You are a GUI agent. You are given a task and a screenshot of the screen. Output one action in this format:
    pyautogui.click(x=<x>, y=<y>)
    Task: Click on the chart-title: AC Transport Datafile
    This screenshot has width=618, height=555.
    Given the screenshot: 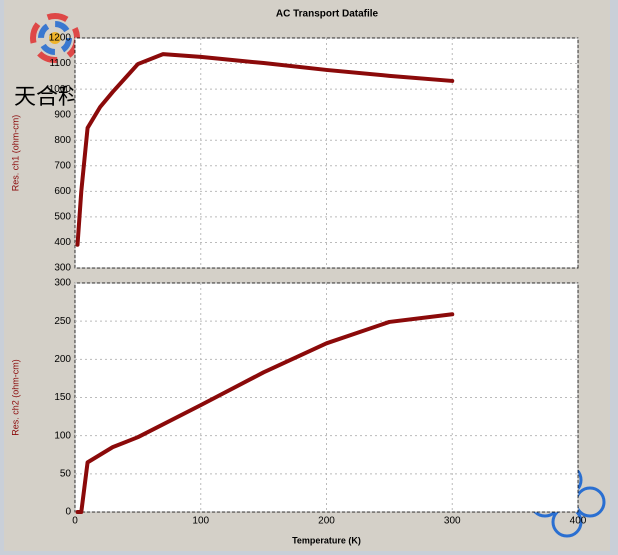 What is the action you would take?
    pyautogui.click(x=327, y=14)
    